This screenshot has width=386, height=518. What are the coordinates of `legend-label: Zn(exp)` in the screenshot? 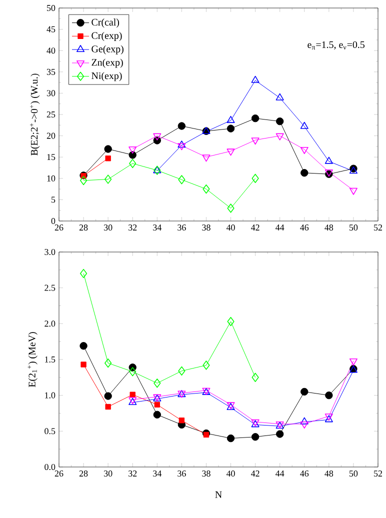 It's located at (107, 63).